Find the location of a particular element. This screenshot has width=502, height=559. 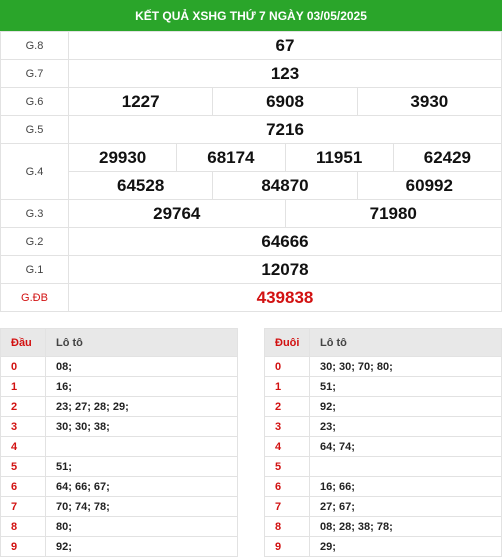

prize-label: G.1 is located at coordinates (34, 269).